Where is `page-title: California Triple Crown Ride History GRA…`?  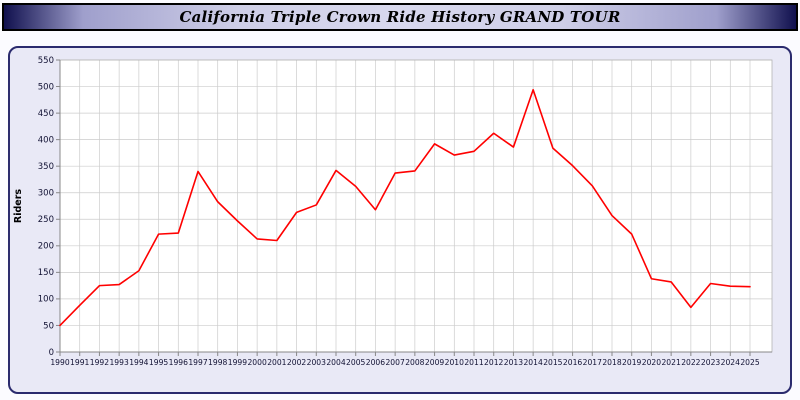 page-title: California Triple Crown Ride History GRA… is located at coordinates (400, 17).